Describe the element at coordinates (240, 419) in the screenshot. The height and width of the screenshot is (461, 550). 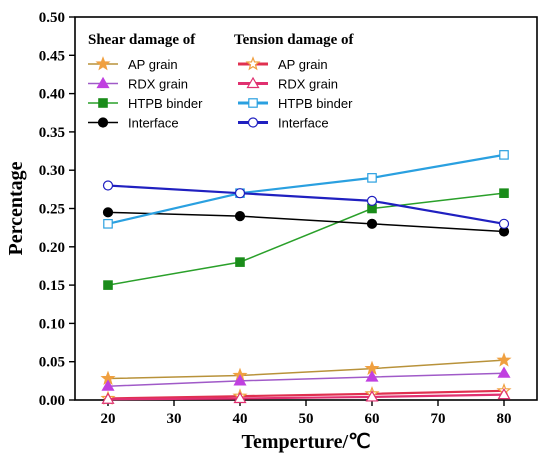
I see `x-tick-label: 40` at that location.